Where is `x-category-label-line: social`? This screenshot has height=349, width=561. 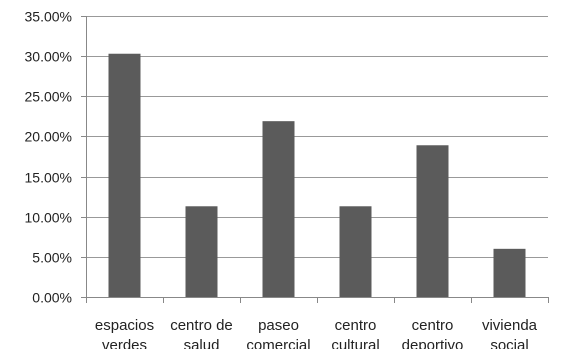 x-category-label-line: social is located at coordinates (509, 343).